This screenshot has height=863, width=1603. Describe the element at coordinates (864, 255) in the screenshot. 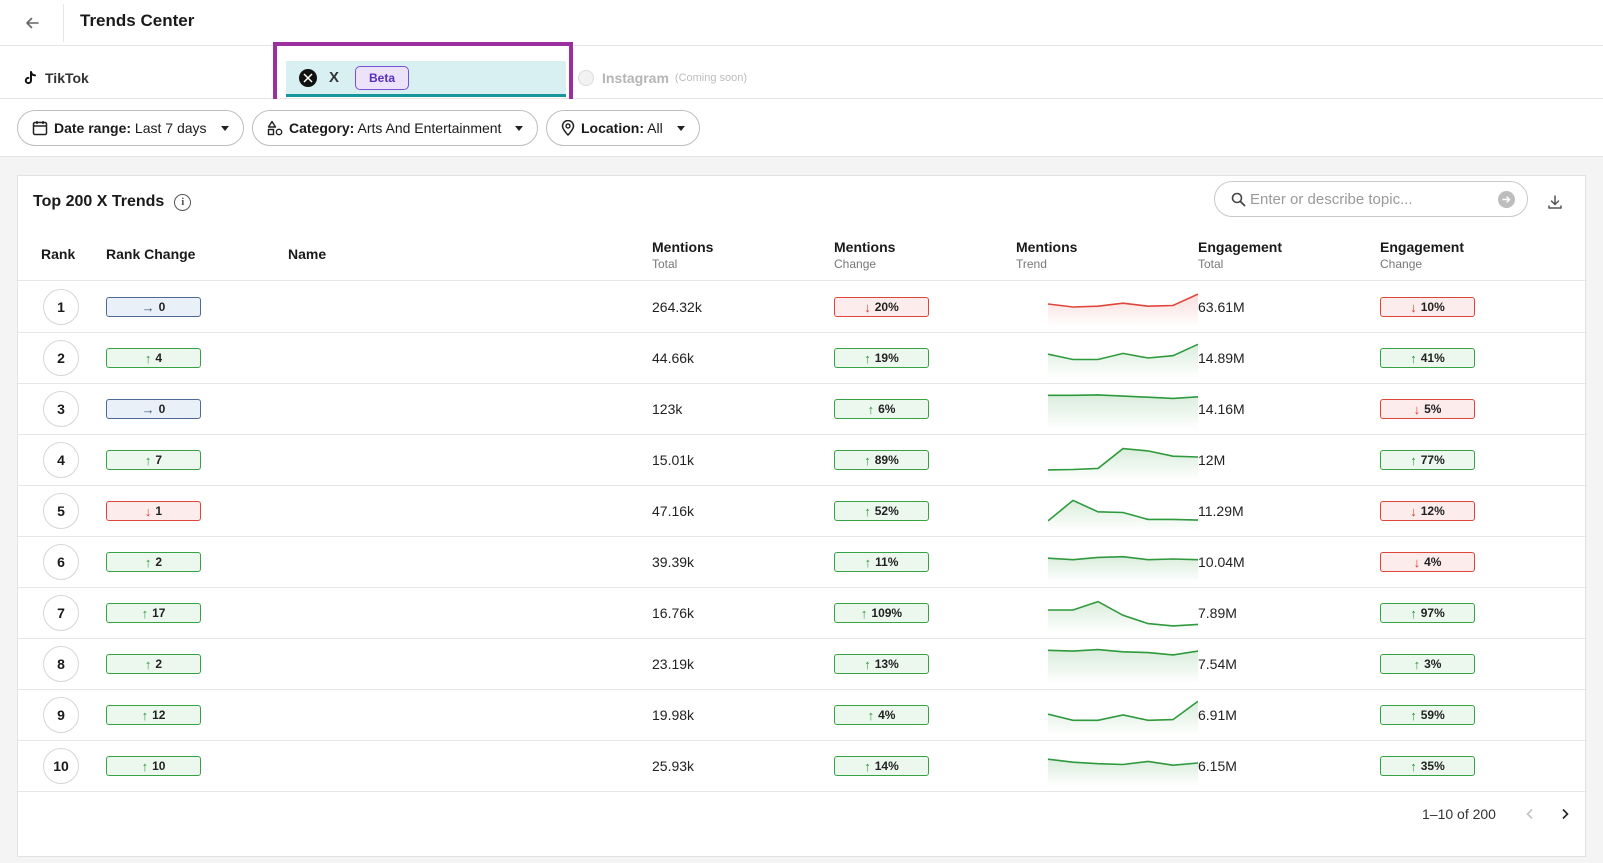

I see `col-mentions-change: Mentions Change` at that location.